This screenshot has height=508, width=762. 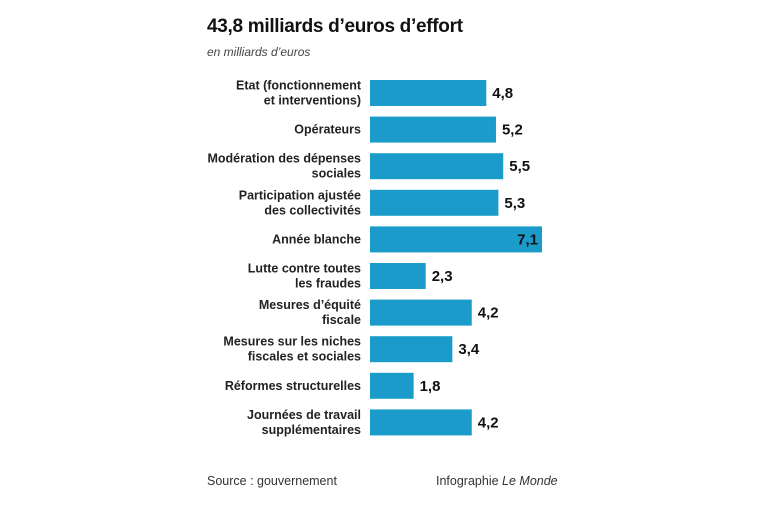 I want to click on value-label: 2,3, so click(x=442, y=276).